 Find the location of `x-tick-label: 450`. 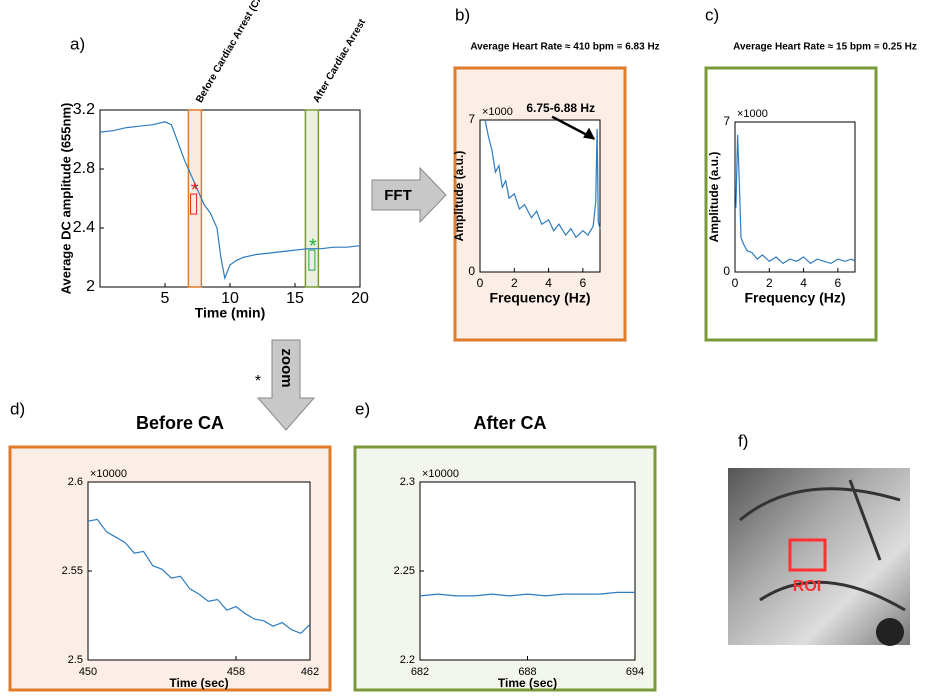

x-tick-label: 450 is located at coordinates (88, 672).